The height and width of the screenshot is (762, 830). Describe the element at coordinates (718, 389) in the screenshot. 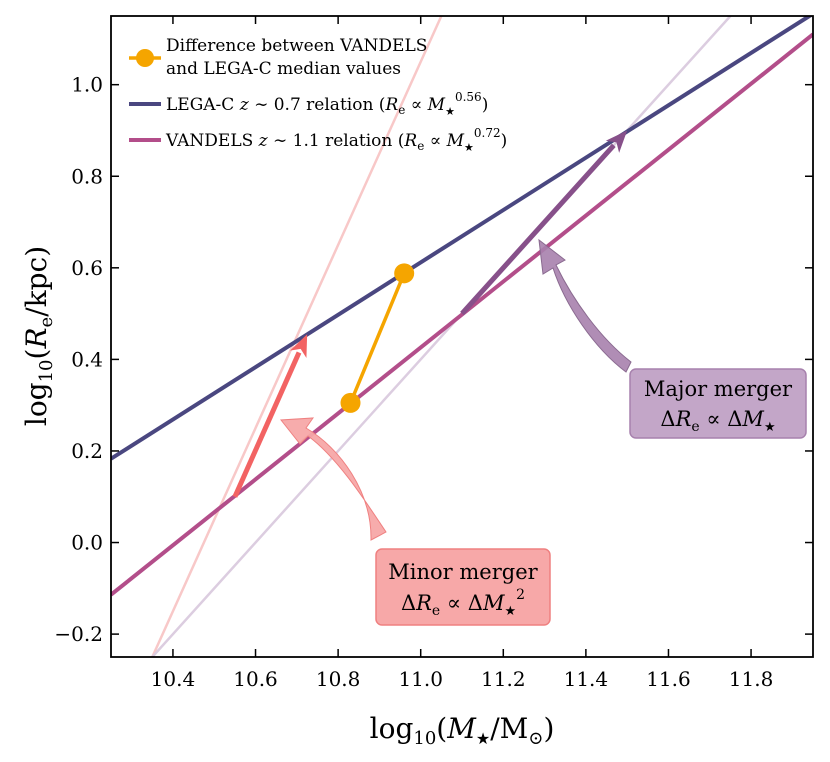

I see `major-merger-title: Major merger` at that location.